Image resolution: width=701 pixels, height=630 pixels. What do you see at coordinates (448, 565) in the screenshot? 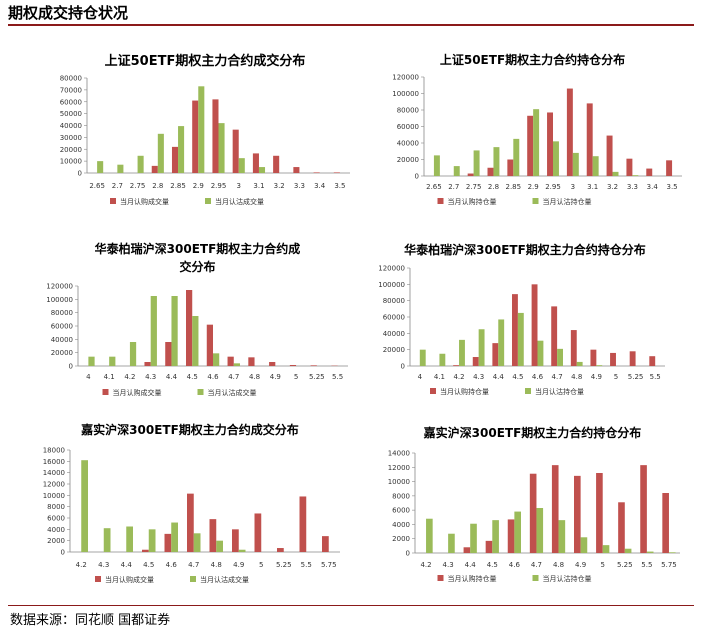
I see `x-tick-label: 4.3` at bounding box center [448, 565].